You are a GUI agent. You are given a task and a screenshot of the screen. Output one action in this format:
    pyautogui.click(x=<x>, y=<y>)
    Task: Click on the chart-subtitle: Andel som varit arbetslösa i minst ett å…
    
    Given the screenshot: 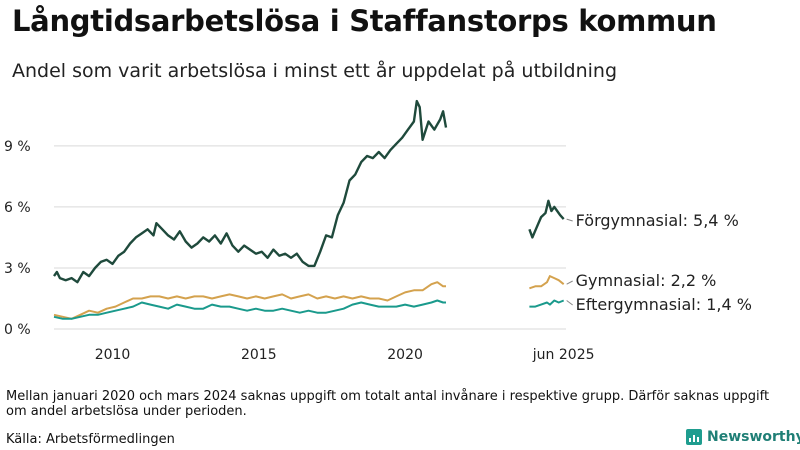 What is the action you would take?
    pyautogui.click(x=315, y=71)
    